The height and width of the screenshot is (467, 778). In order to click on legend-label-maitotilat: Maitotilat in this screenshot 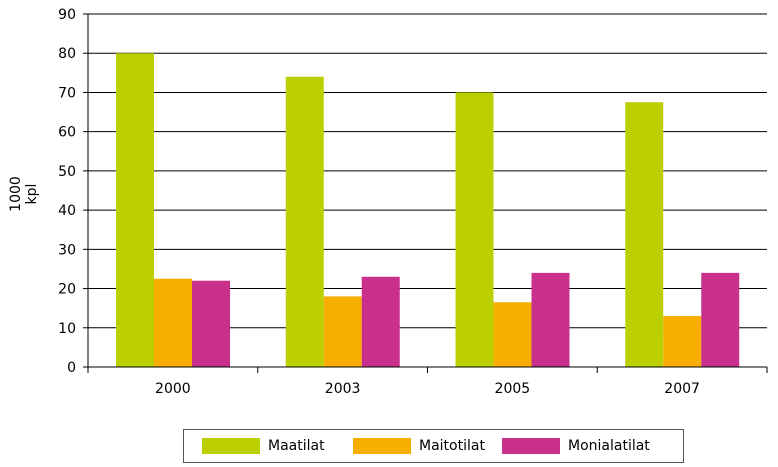, I will do `click(452, 446)`.